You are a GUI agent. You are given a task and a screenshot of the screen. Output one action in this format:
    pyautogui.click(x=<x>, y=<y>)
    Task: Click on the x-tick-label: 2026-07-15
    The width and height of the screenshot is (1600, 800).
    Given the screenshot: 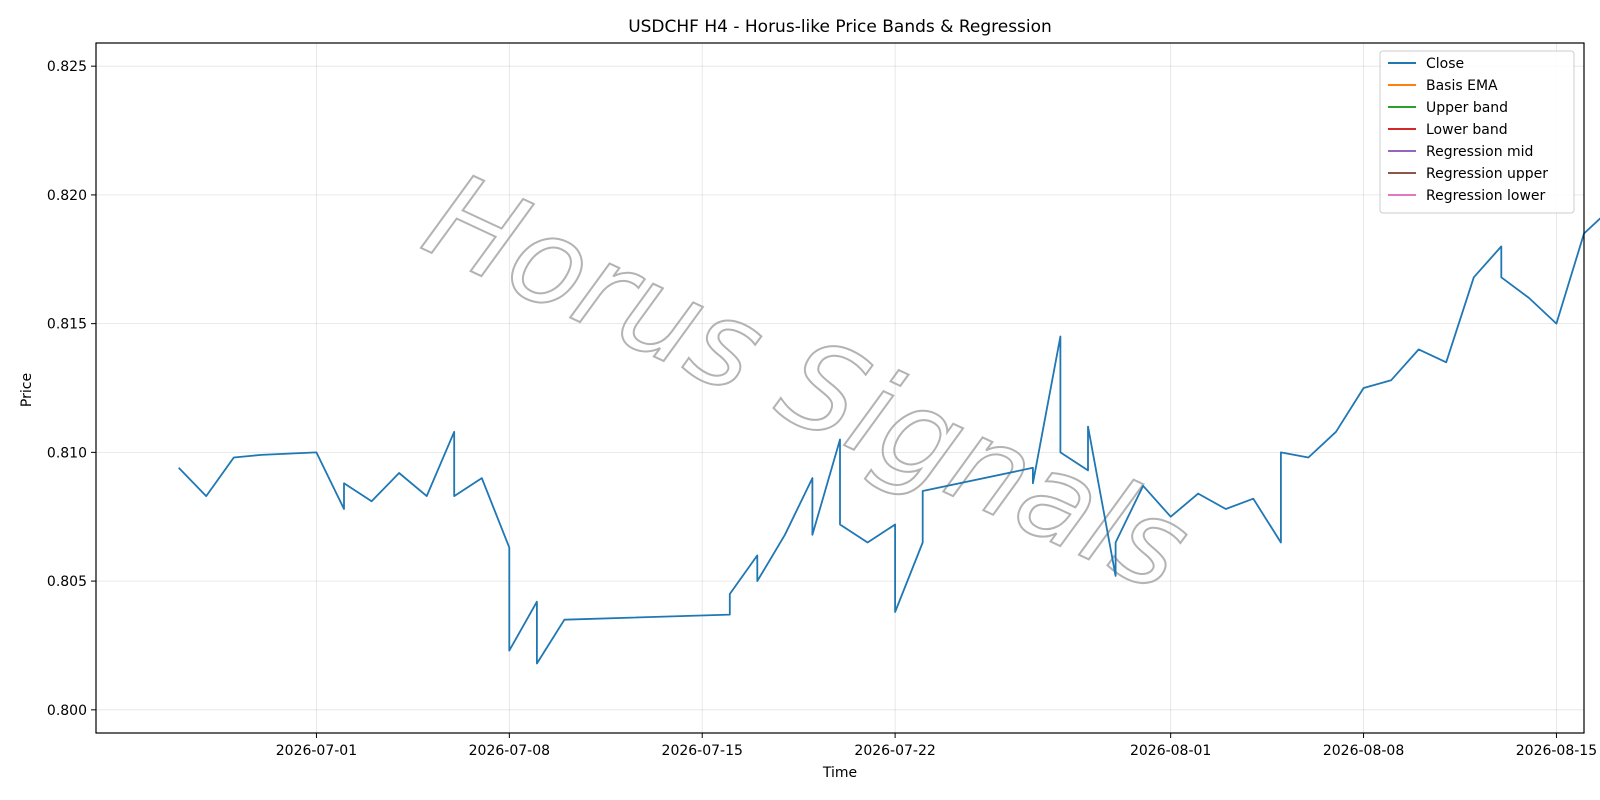 What is the action you would take?
    pyautogui.click(x=702, y=751)
    